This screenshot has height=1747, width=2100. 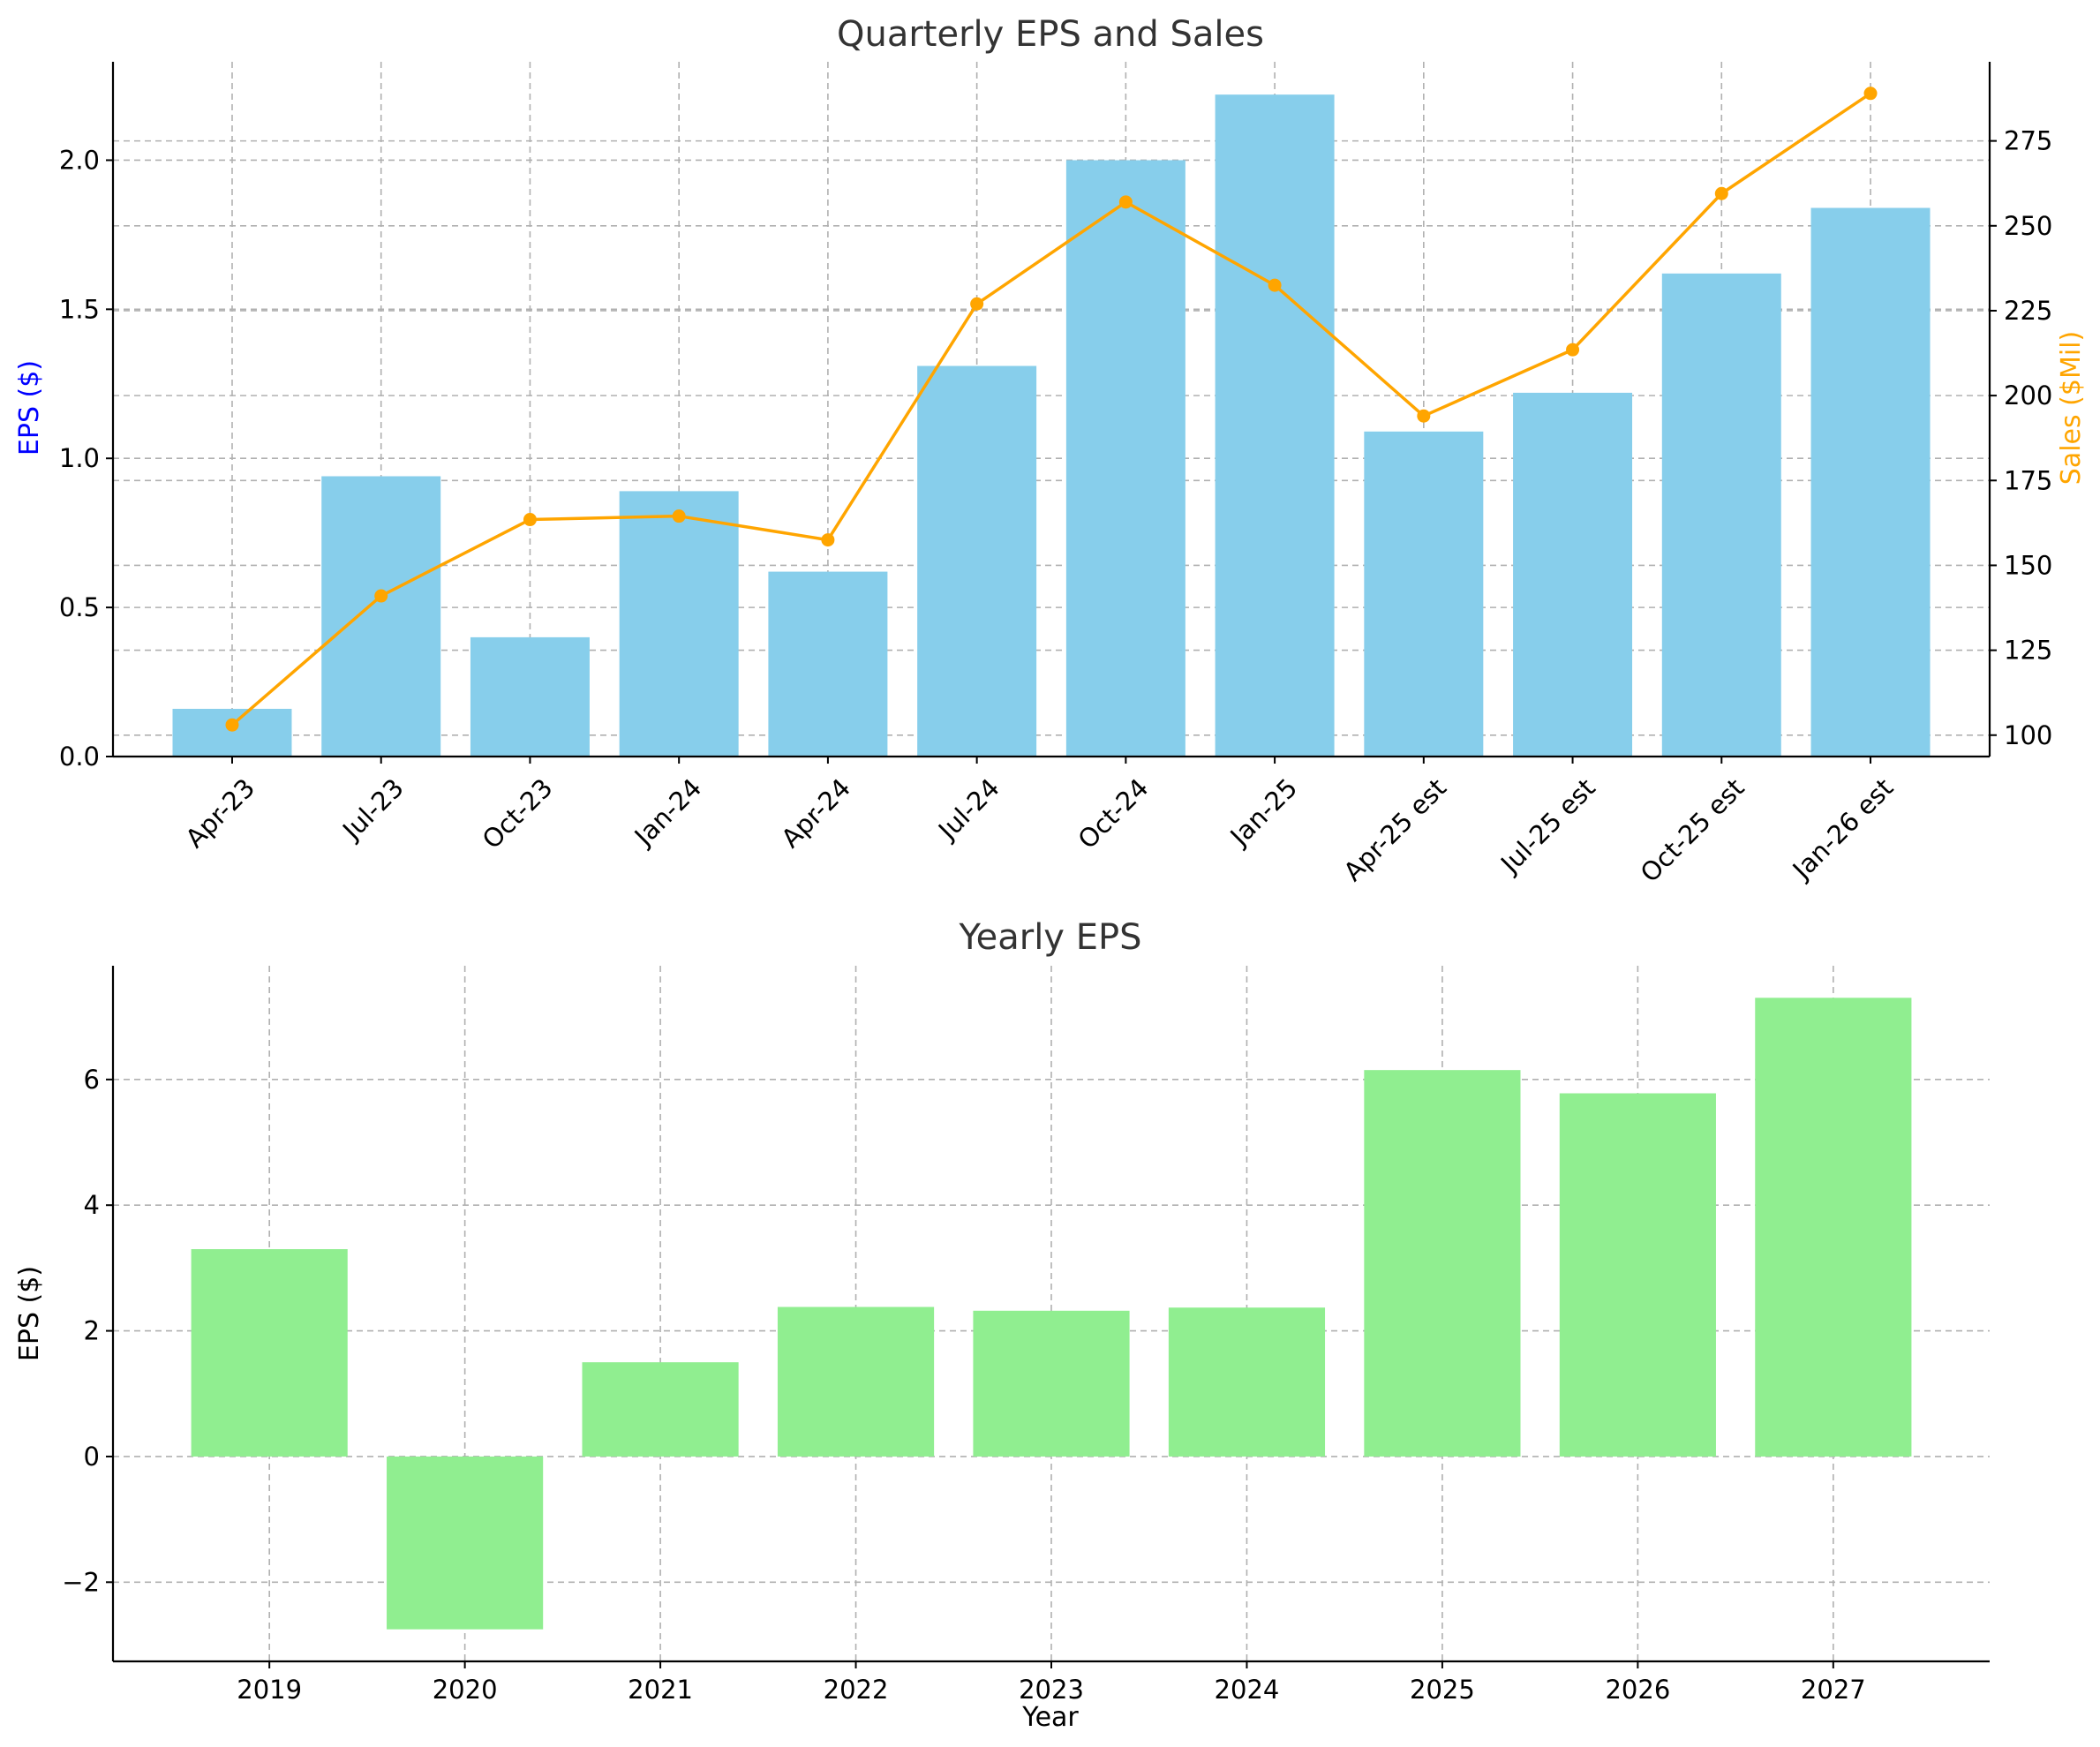 I want to click on x-tick-label: Jan-25, so click(x=1263, y=812).